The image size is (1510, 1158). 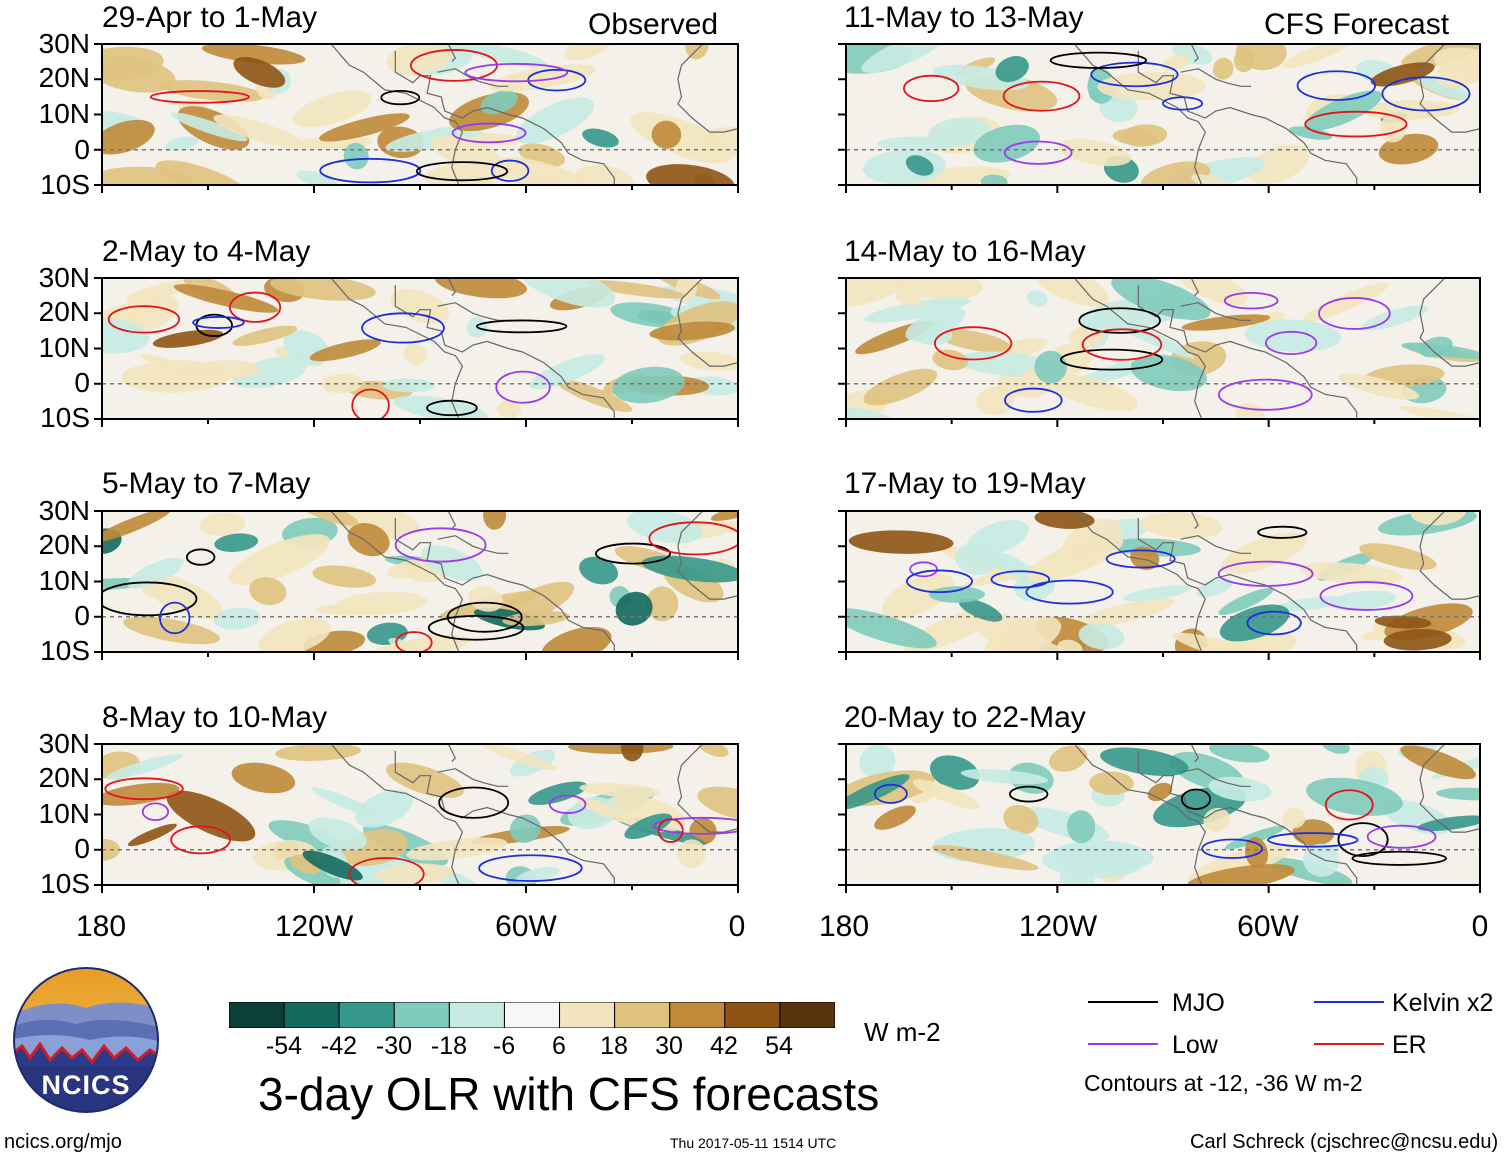 I want to click on panel-title-1: 29-Apr to 1-May, so click(x=210, y=17).